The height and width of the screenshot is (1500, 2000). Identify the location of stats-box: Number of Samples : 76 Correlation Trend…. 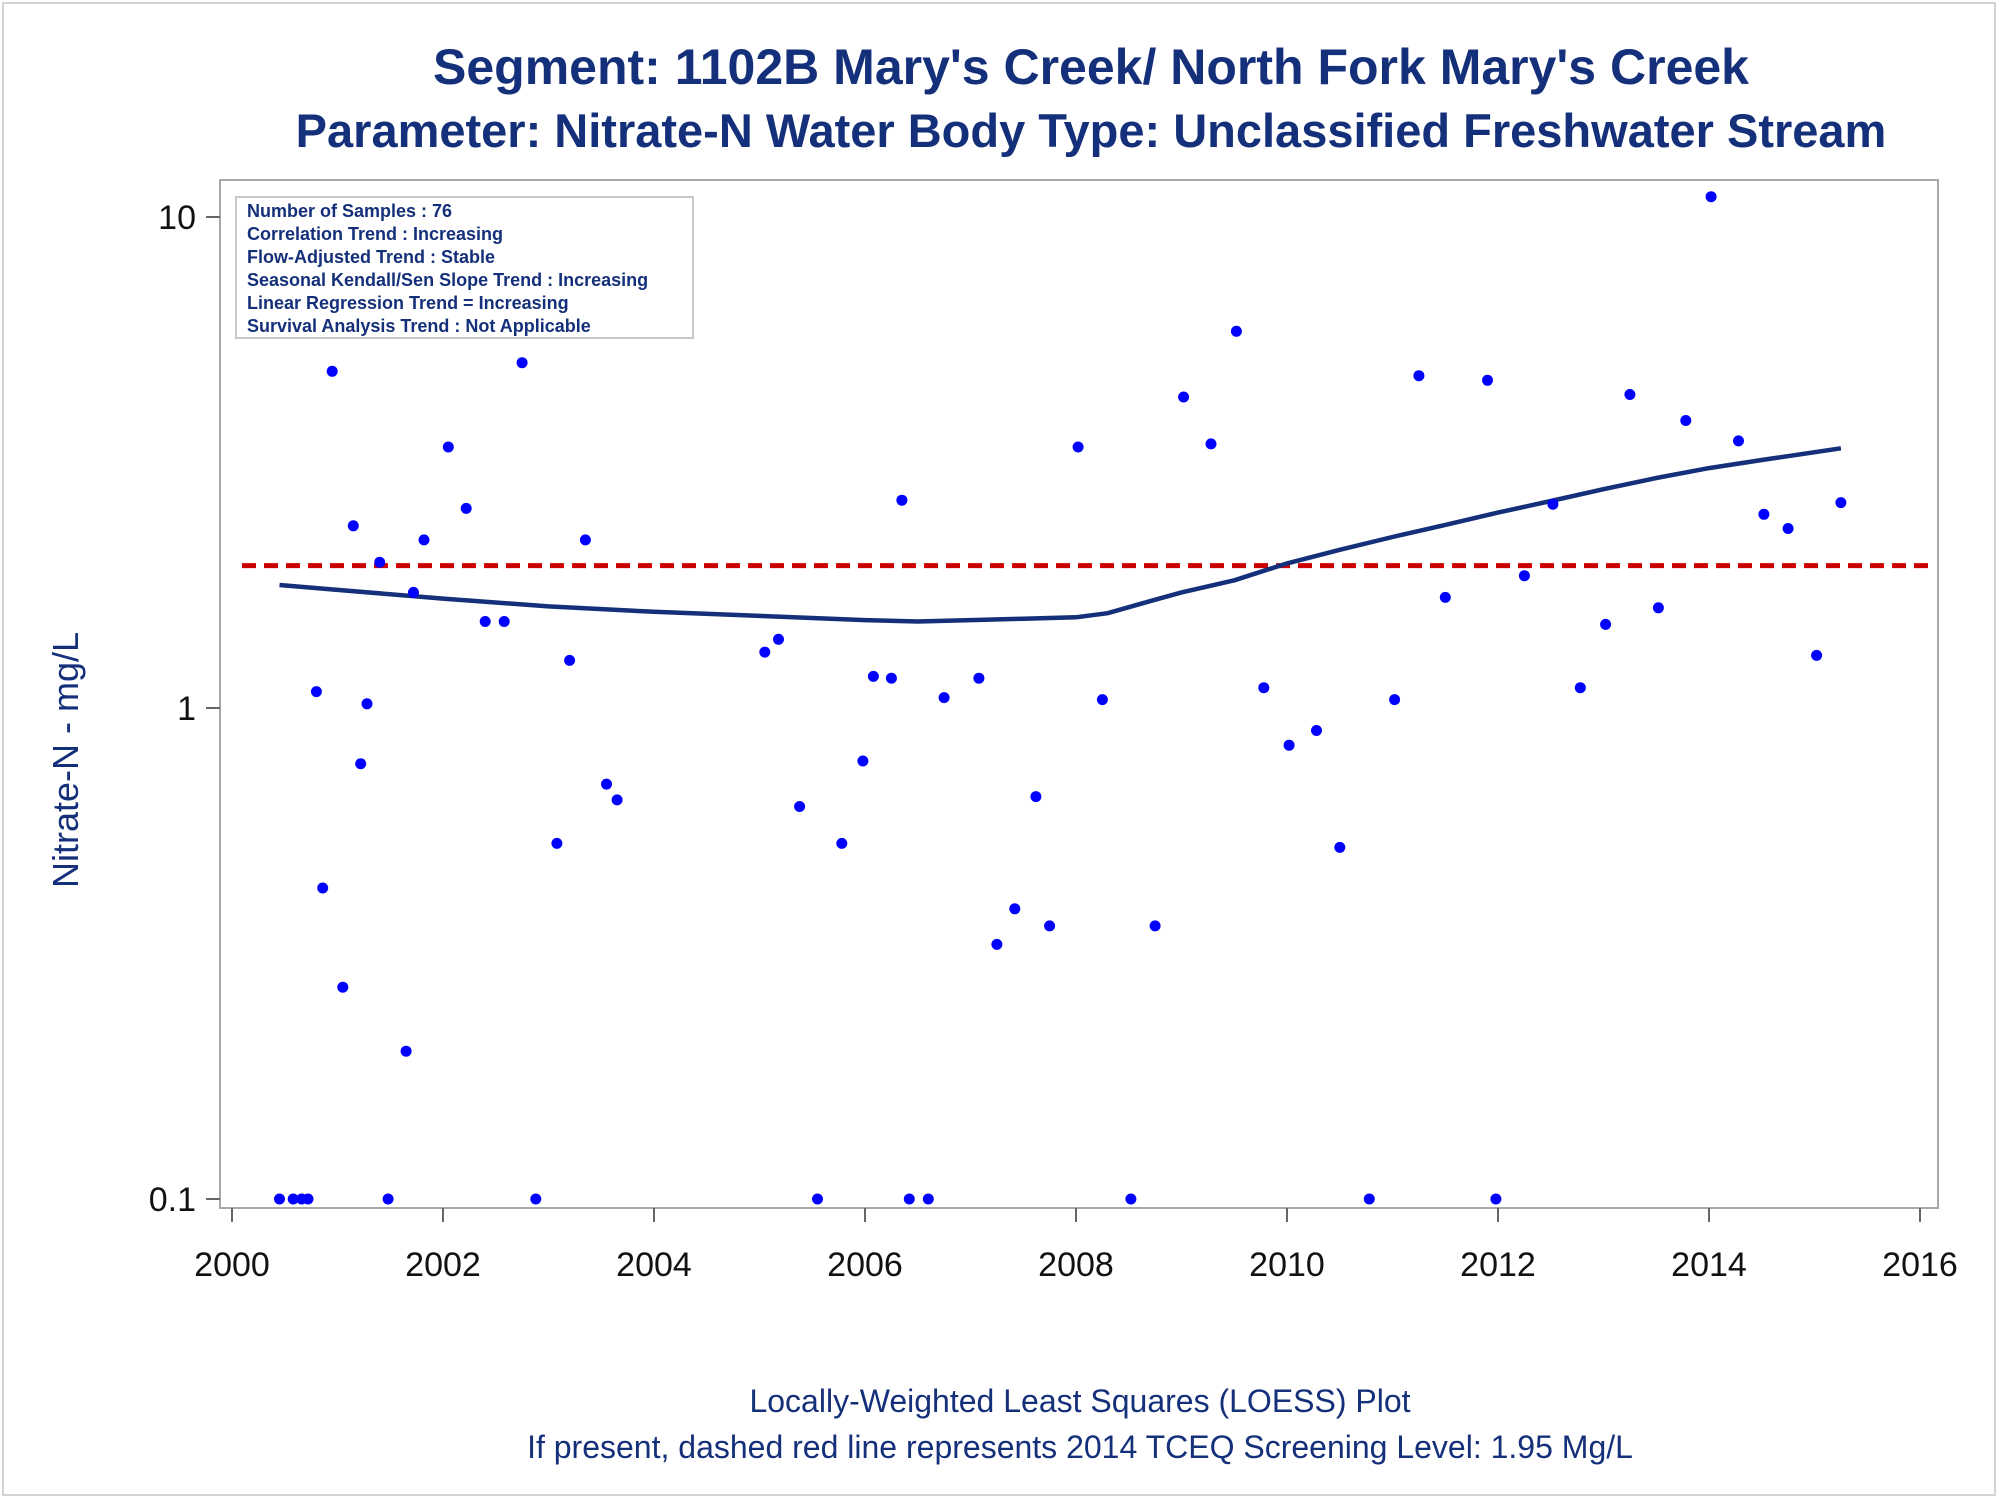
(464, 267).